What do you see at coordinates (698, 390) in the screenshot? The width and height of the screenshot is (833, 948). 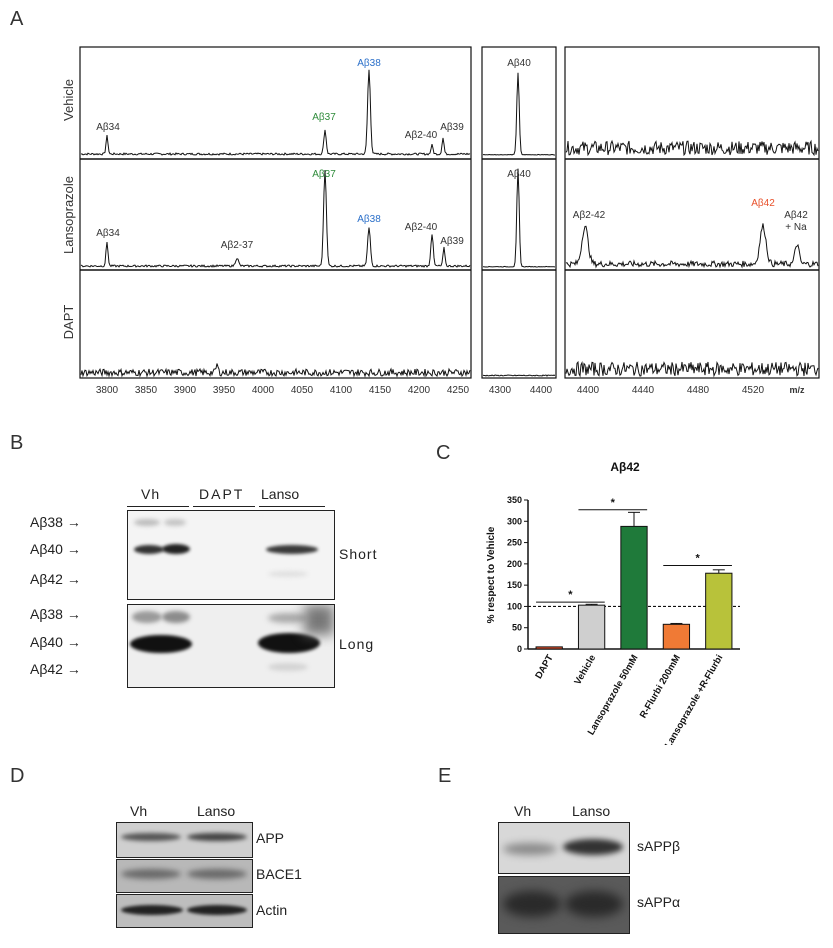 I see `tick-4480: 4480` at bounding box center [698, 390].